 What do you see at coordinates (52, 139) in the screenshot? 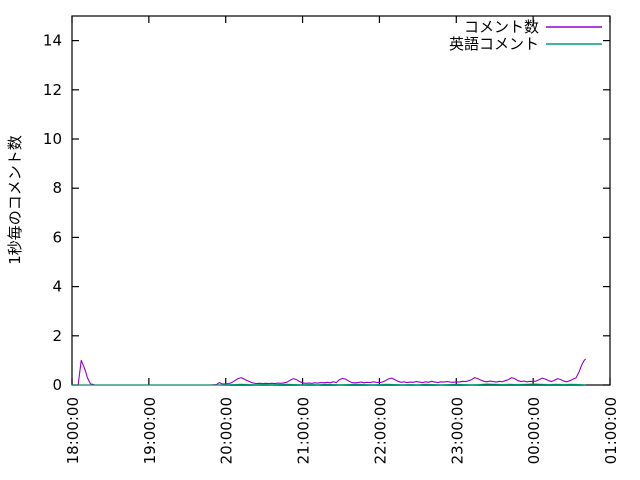
I see `y-tick-label: 10` at bounding box center [52, 139].